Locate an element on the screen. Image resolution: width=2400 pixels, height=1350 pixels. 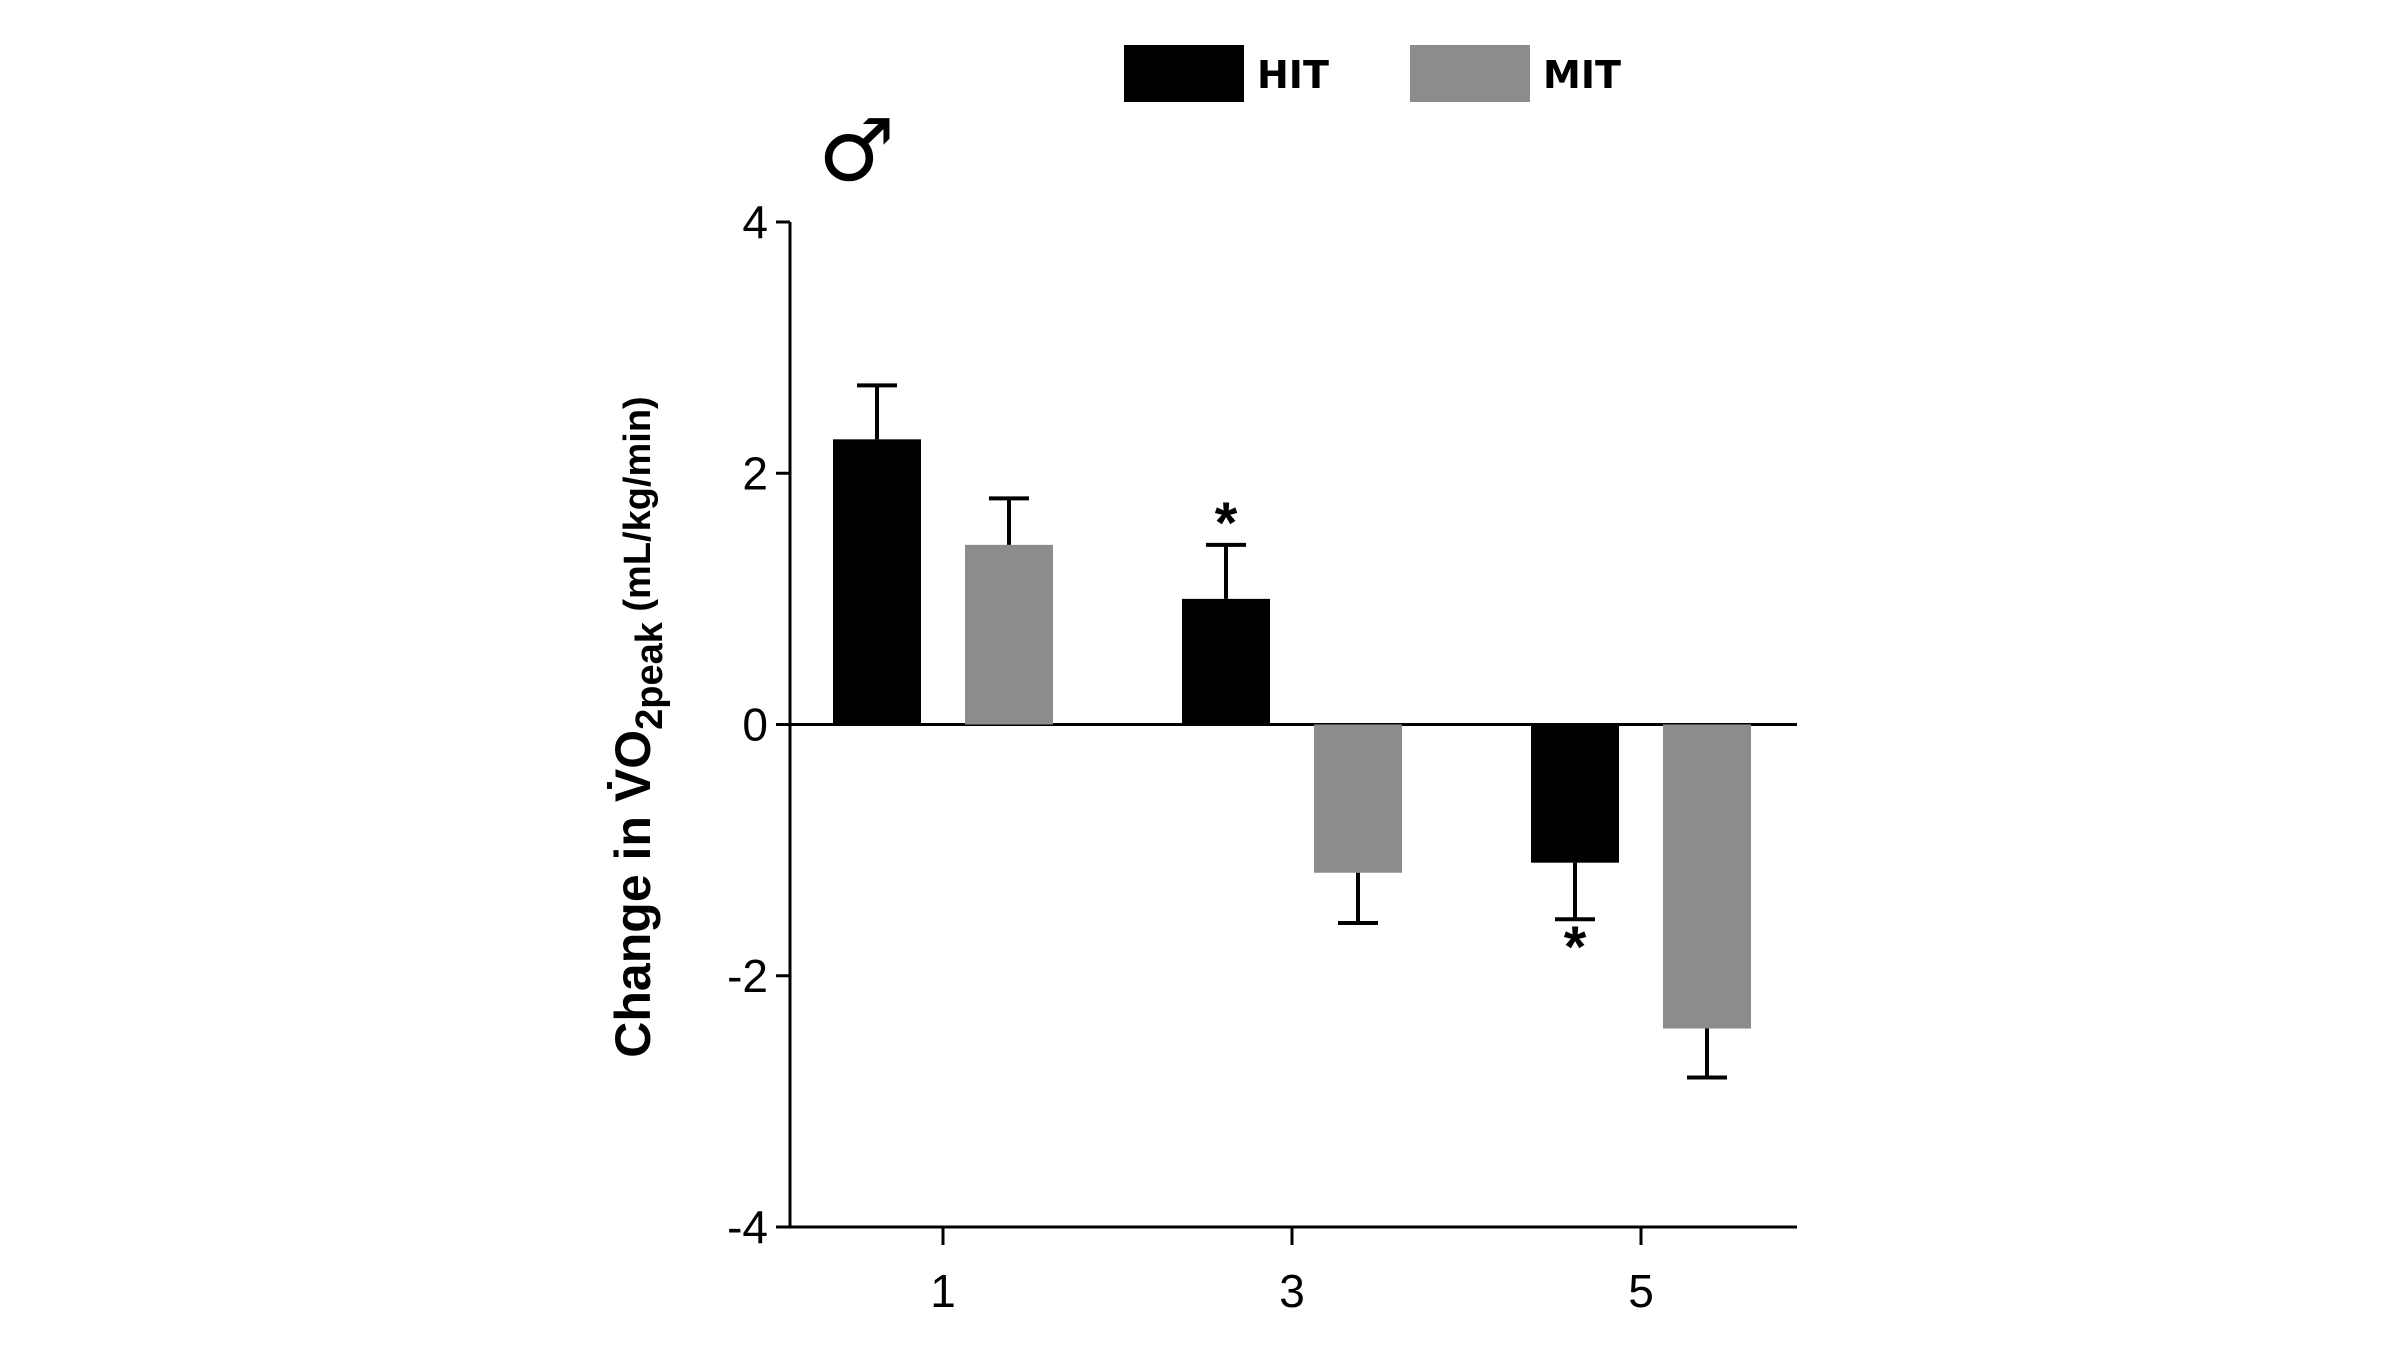
y-axis-title: Change in V̇O2peak (mL/kg/min) is located at coordinates (638, 726).